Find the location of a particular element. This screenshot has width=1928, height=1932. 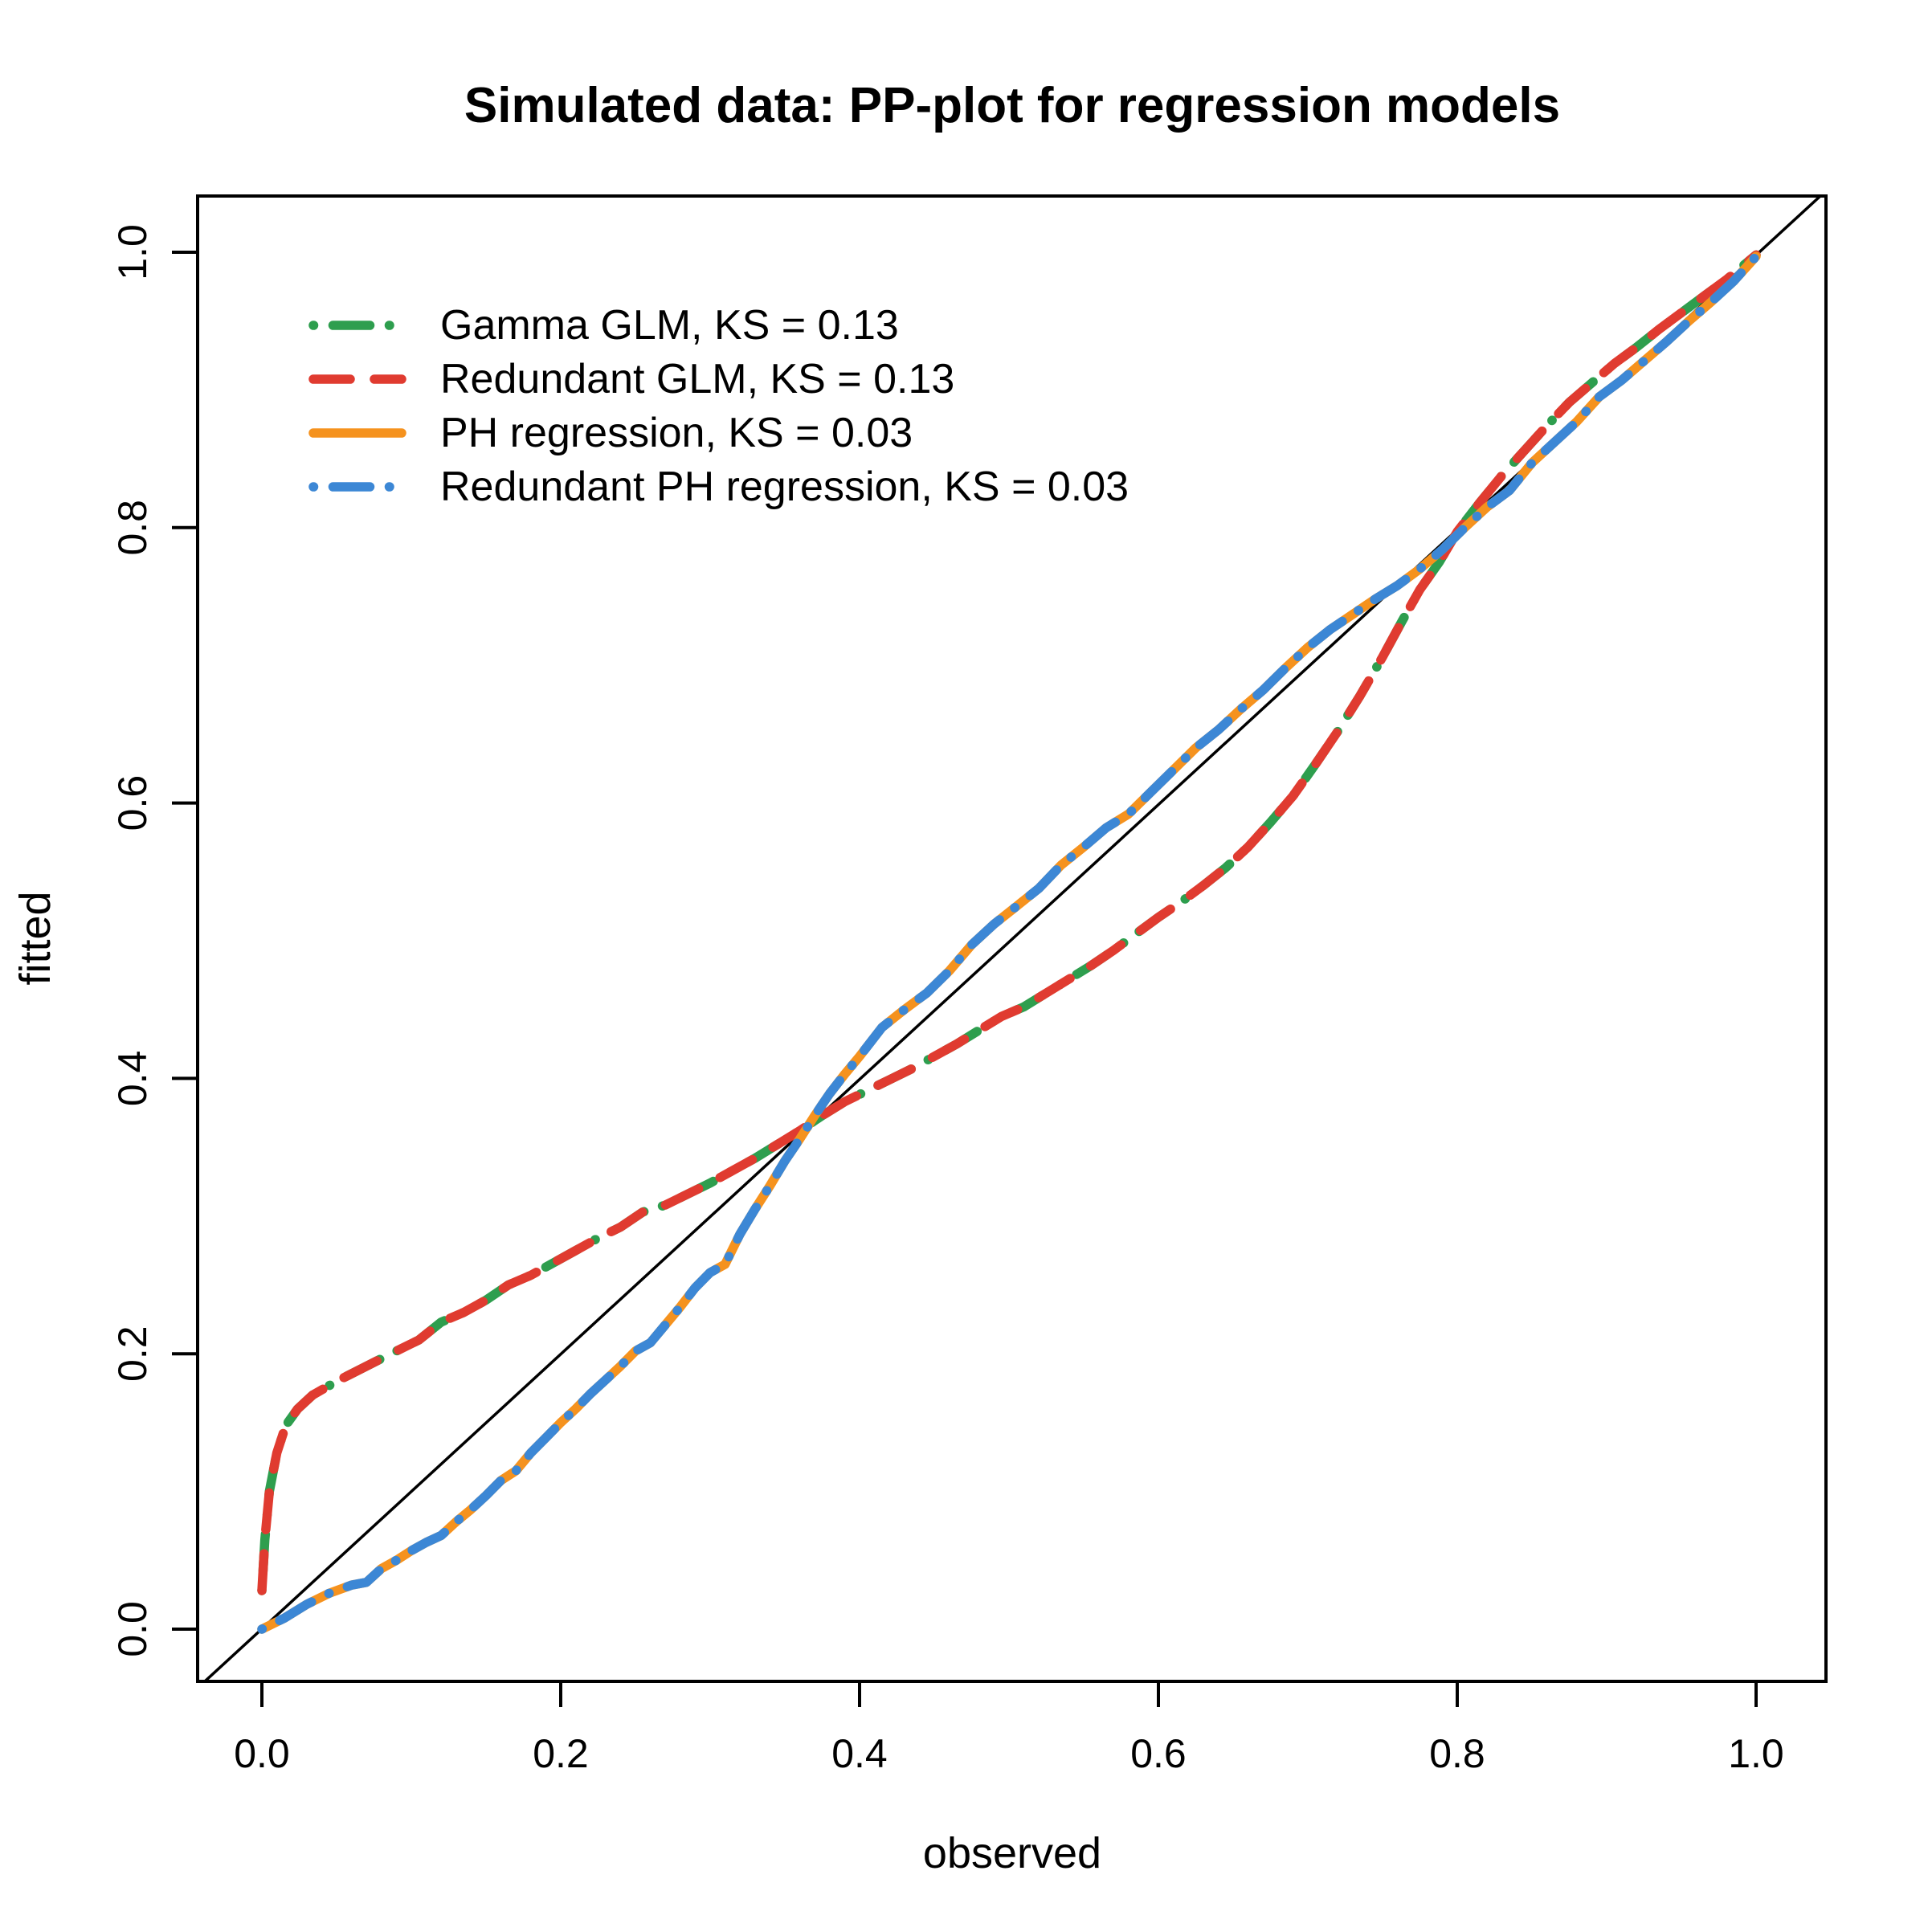

legend-item-label: PH regression, KS = 0.03 is located at coordinates (676, 433).